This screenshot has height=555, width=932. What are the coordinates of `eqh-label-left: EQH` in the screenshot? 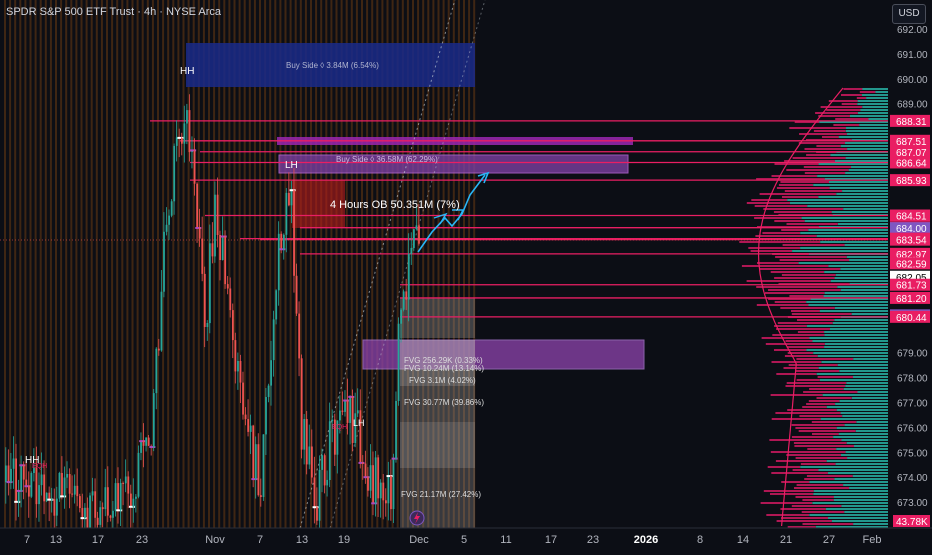 It's located at (40, 466).